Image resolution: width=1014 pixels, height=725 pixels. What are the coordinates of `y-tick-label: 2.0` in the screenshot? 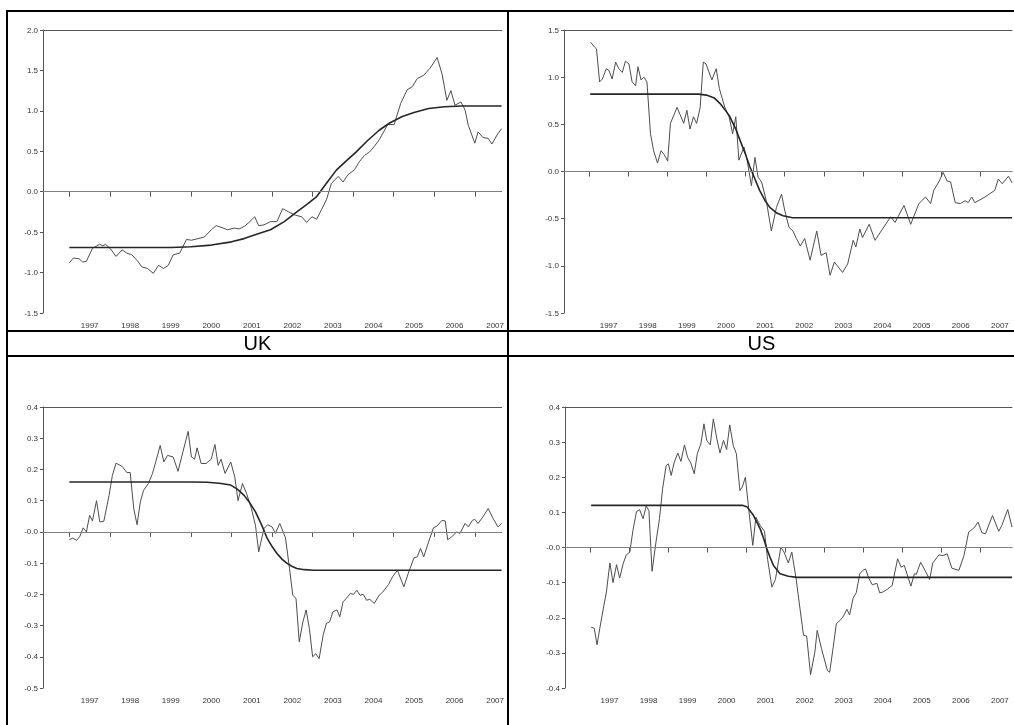 It's located at (32, 30).